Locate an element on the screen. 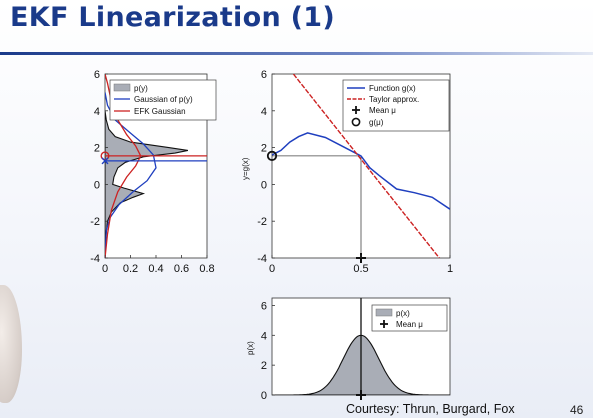 The image size is (593, 418). right-y-axis-label: y=g(x) is located at coordinates (245, 168).